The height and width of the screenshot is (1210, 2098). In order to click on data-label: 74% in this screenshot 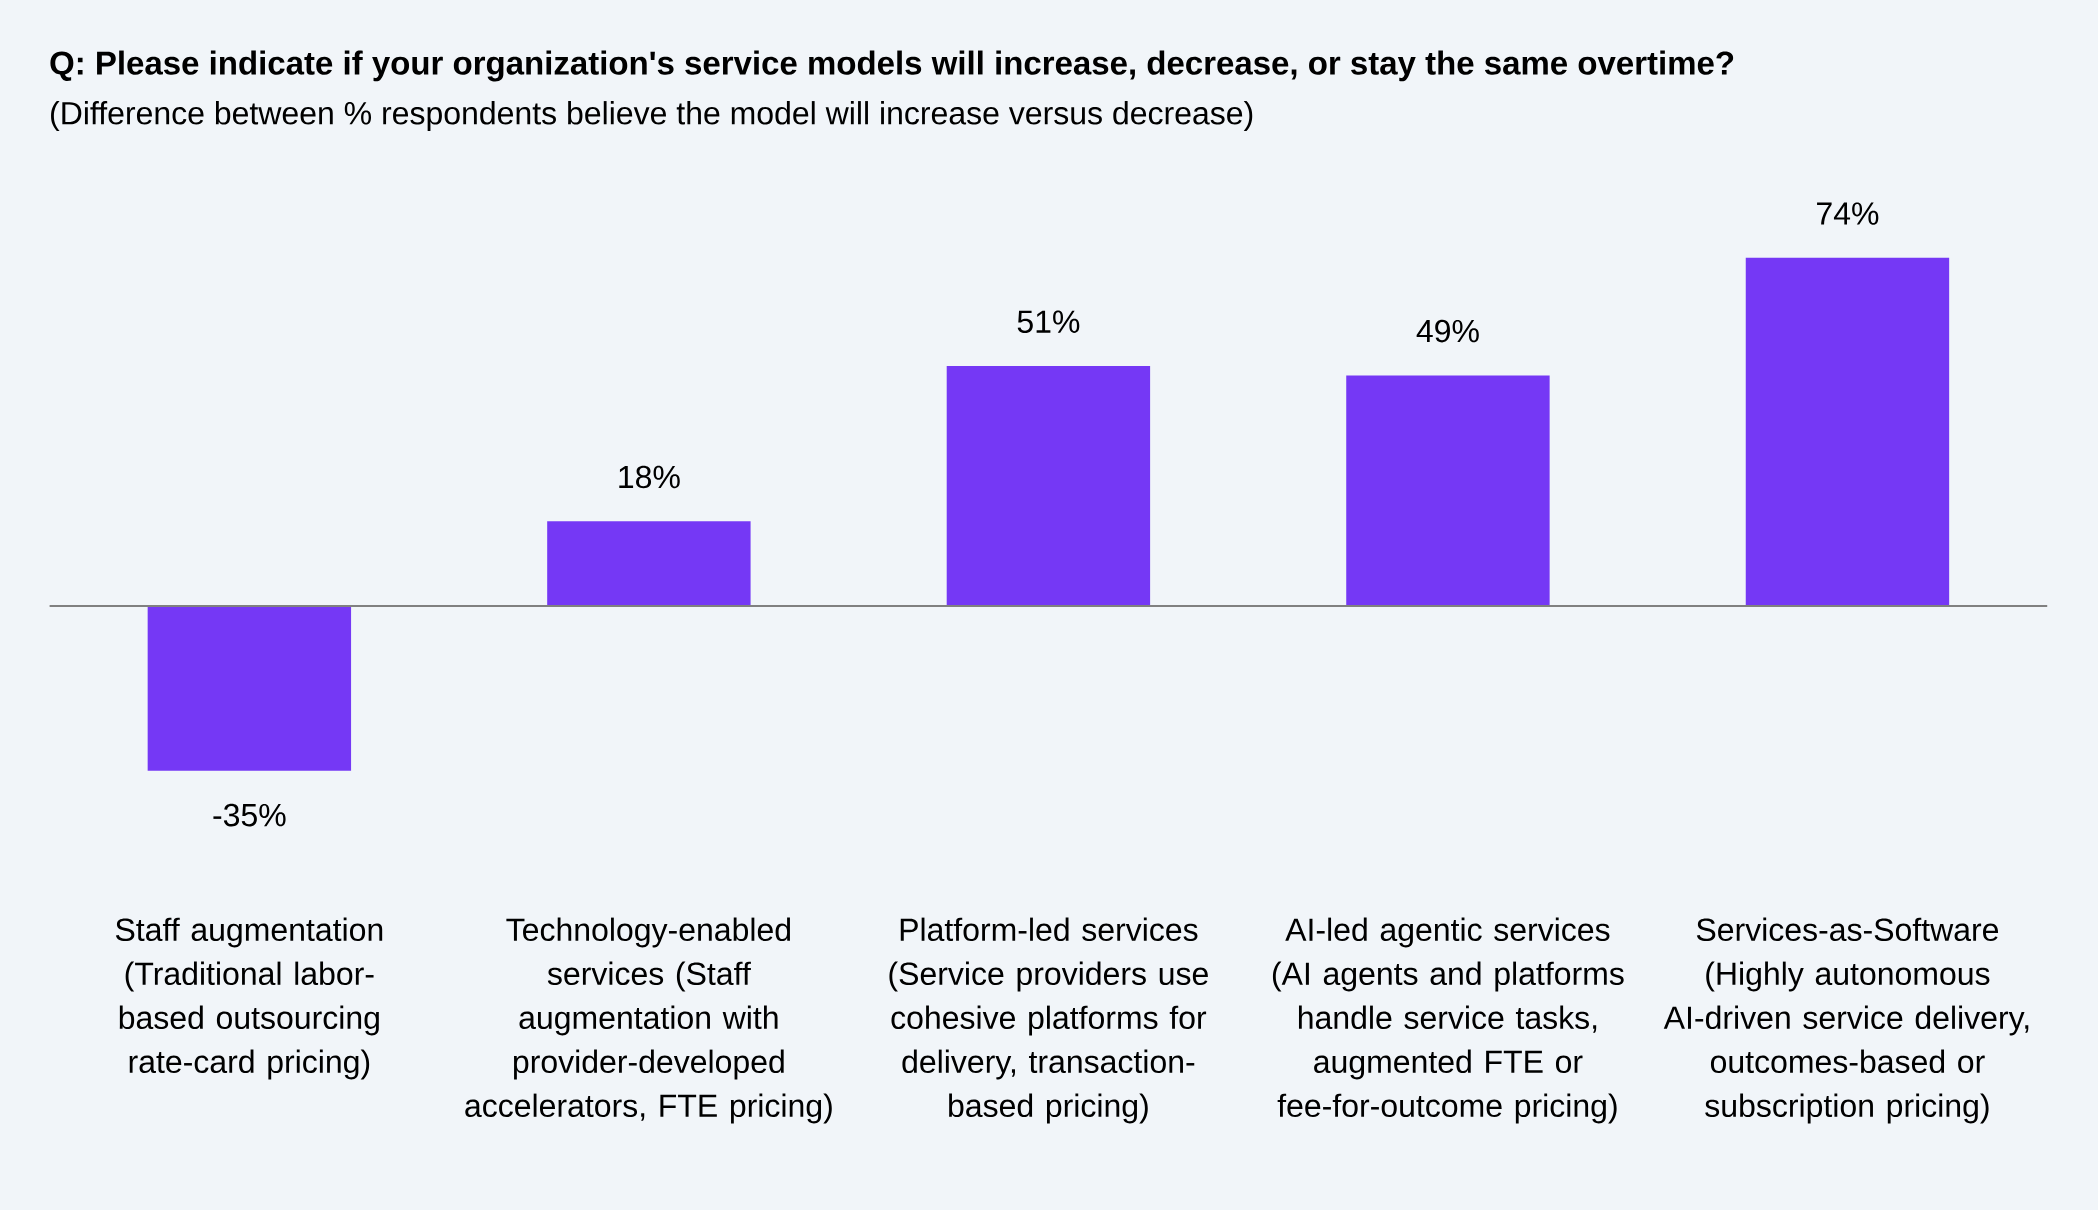, I will do `click(1848, 213)`.